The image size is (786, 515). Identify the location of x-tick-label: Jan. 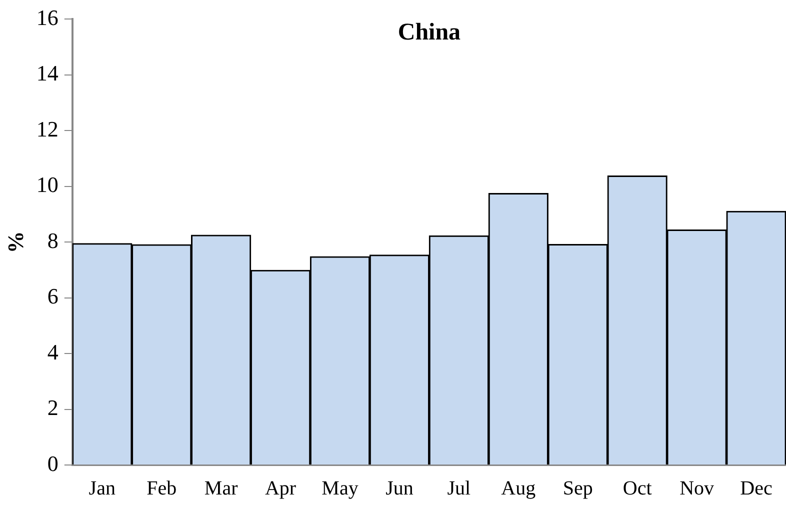
(102, 488).